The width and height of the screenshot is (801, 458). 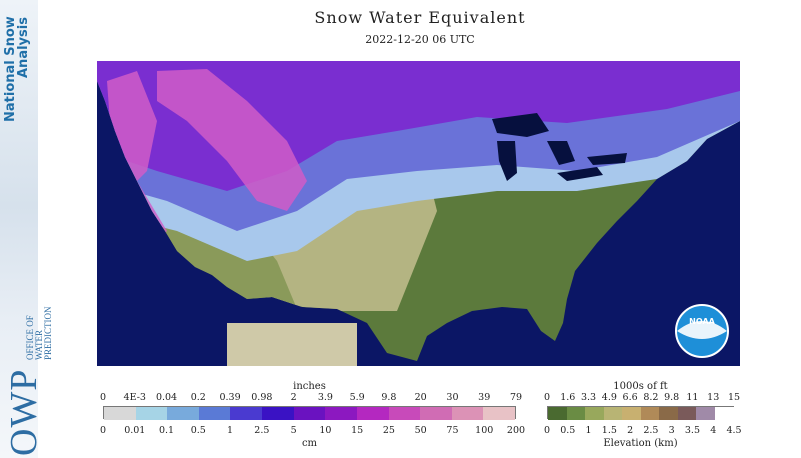 What do you see at coordinates (568, 430) in the screenshot?
I see `elev-km-tick: 0.5` at bounding box center [568, 430].